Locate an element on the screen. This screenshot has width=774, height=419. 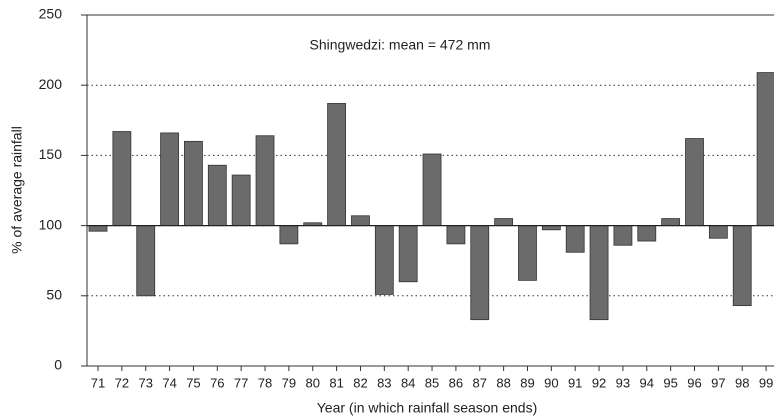
x-tick-label: 87 is located at coordinates (480, 382).